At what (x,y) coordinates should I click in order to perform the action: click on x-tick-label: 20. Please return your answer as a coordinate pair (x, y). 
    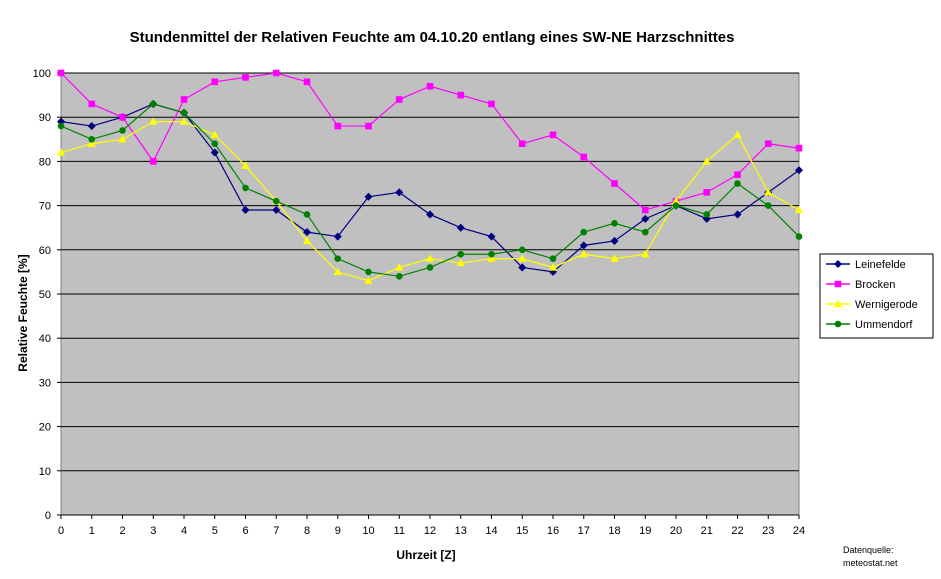
    Looking at the image, I should click on (676, 531).